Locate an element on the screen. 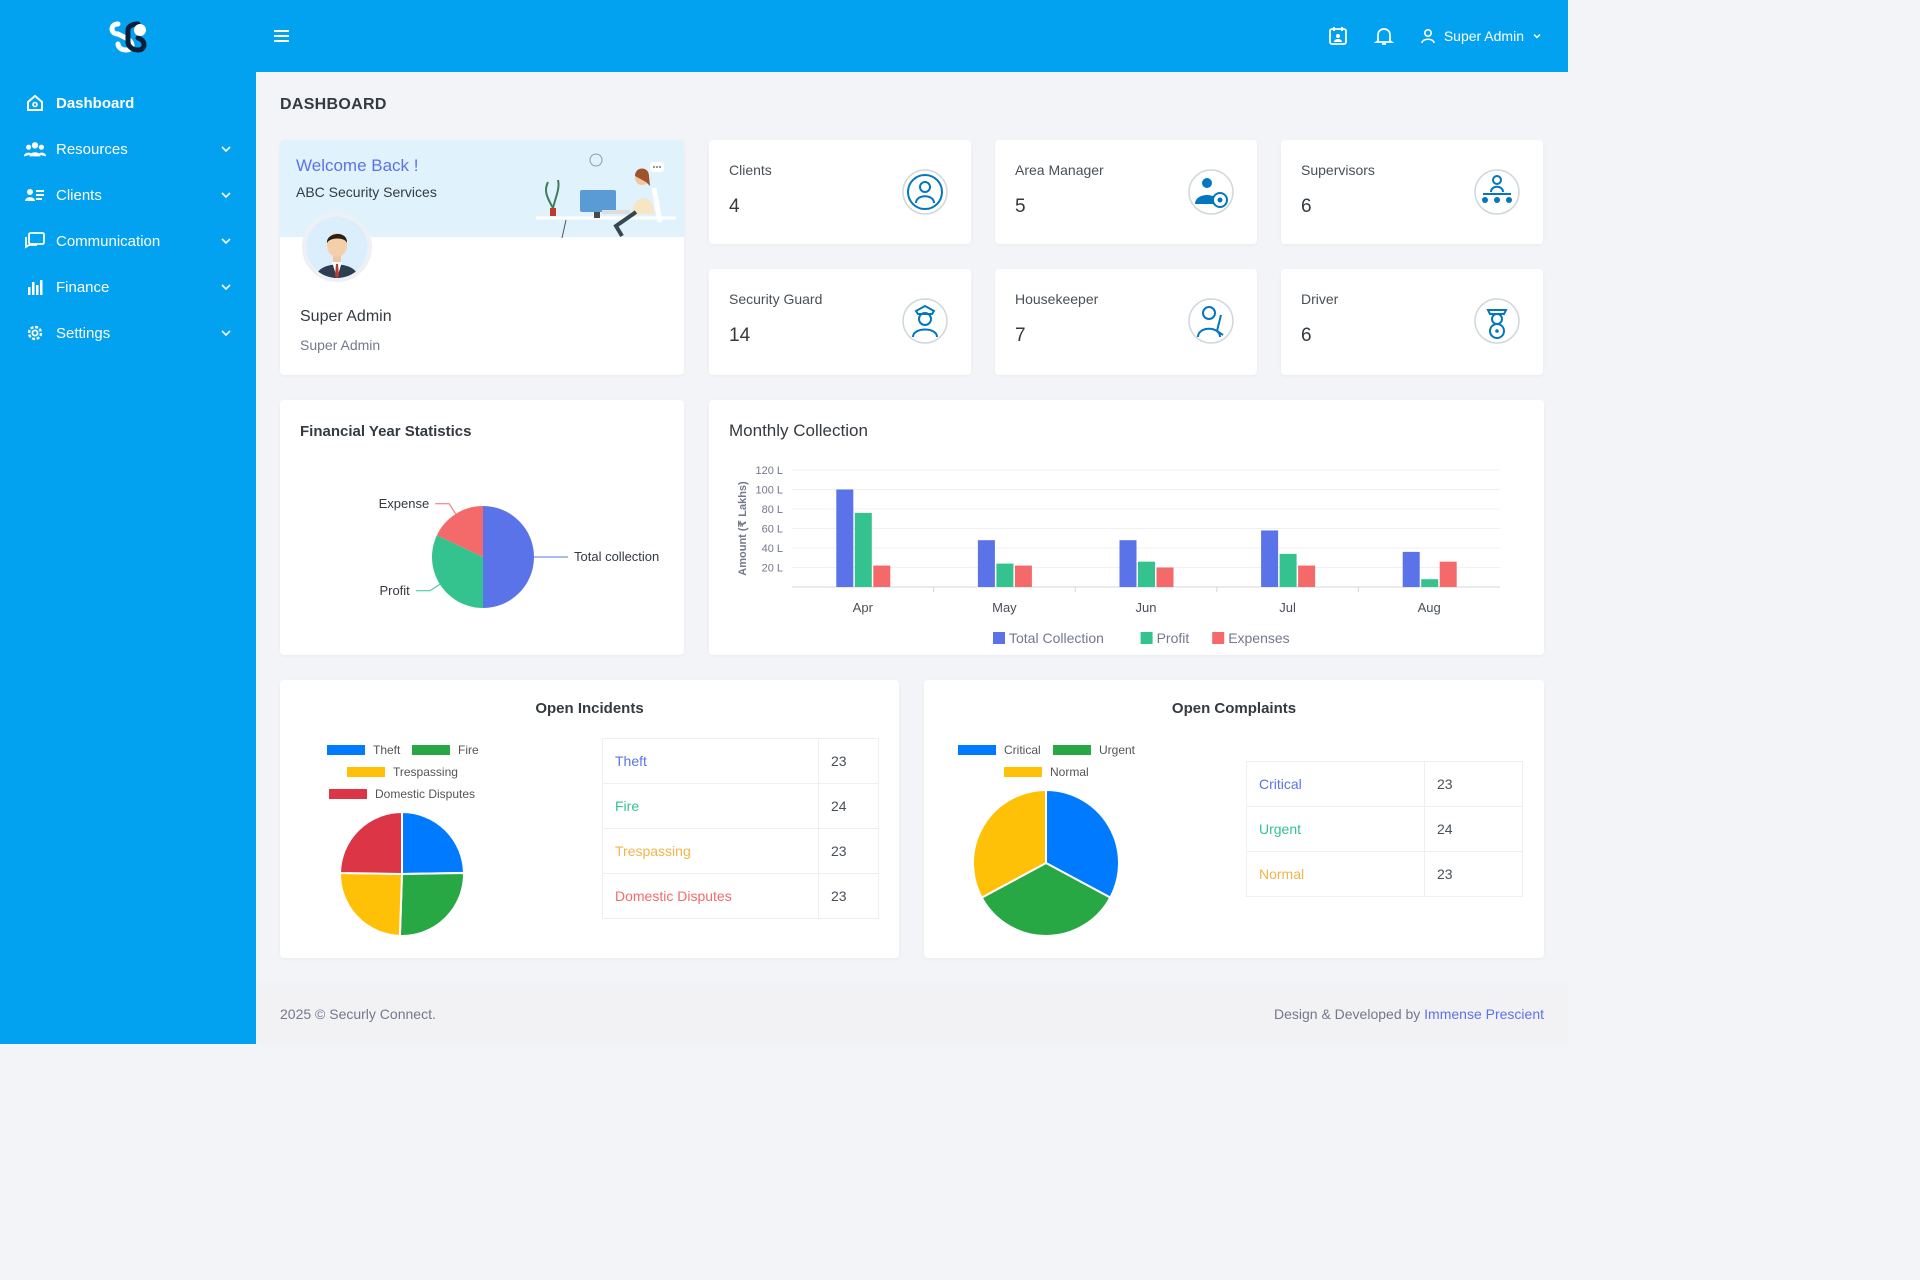  pie-slice-trespassing is located at coordinates (371, 904).